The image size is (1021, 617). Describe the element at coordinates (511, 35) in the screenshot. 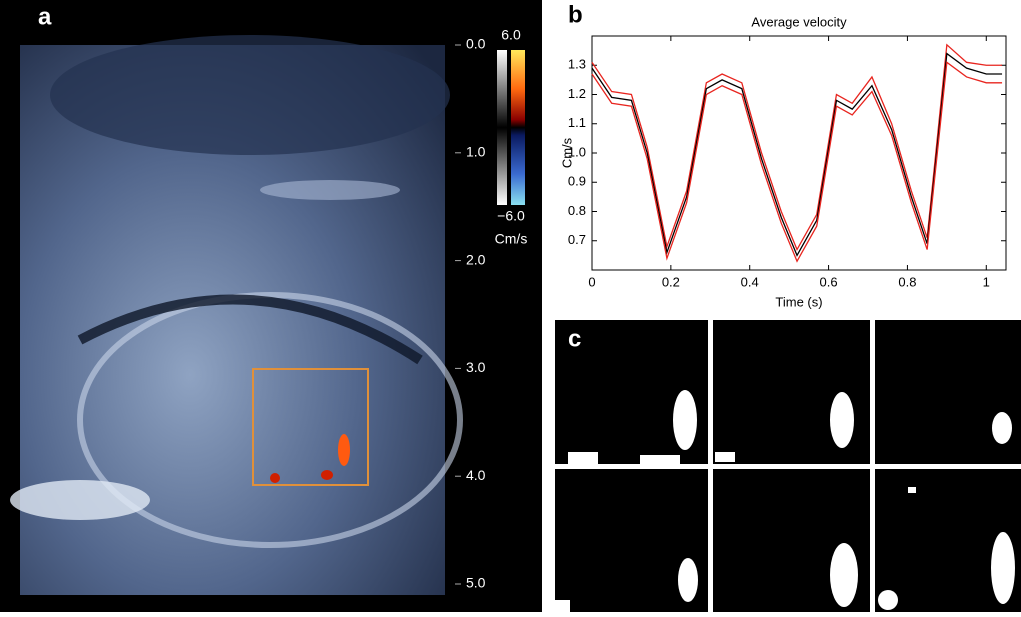

I see `colorbar-max-label: 6.0` at that location.